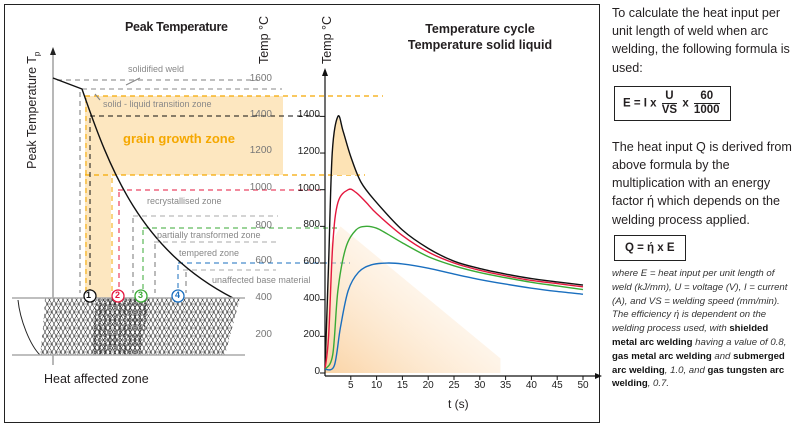 The image size is (795, 429). I want to click on peak-temp-axis-arrow-icon, so click(53, 51).